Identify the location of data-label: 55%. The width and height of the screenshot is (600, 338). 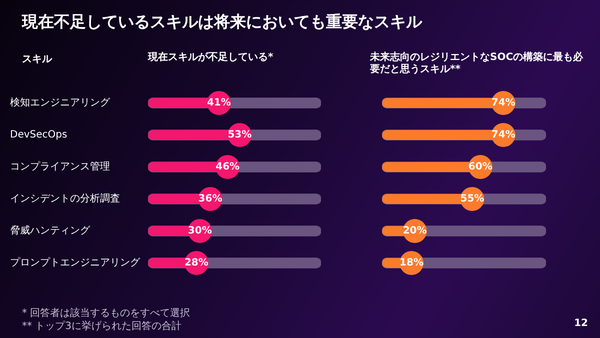
(472, 199).